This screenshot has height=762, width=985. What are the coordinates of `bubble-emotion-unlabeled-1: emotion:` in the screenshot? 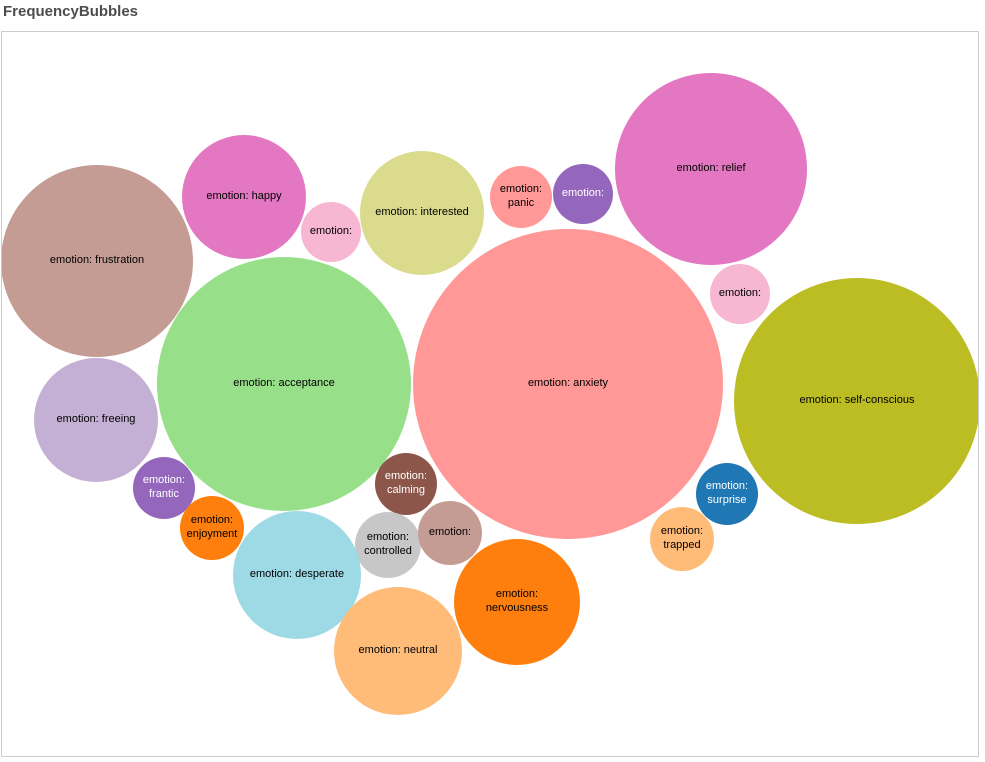 It's located at (331, 232).